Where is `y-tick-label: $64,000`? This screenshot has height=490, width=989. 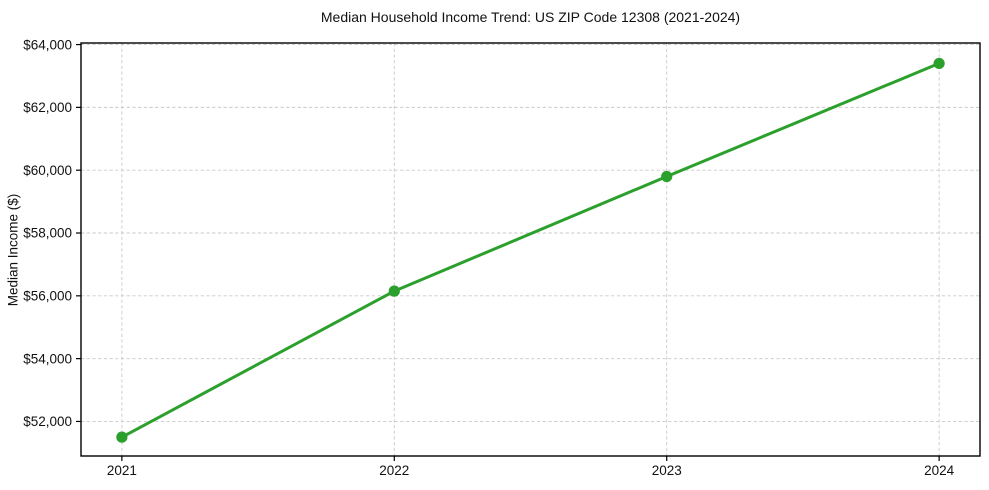 y-tick-label: $64,000 is located at coordinates (47, 44).